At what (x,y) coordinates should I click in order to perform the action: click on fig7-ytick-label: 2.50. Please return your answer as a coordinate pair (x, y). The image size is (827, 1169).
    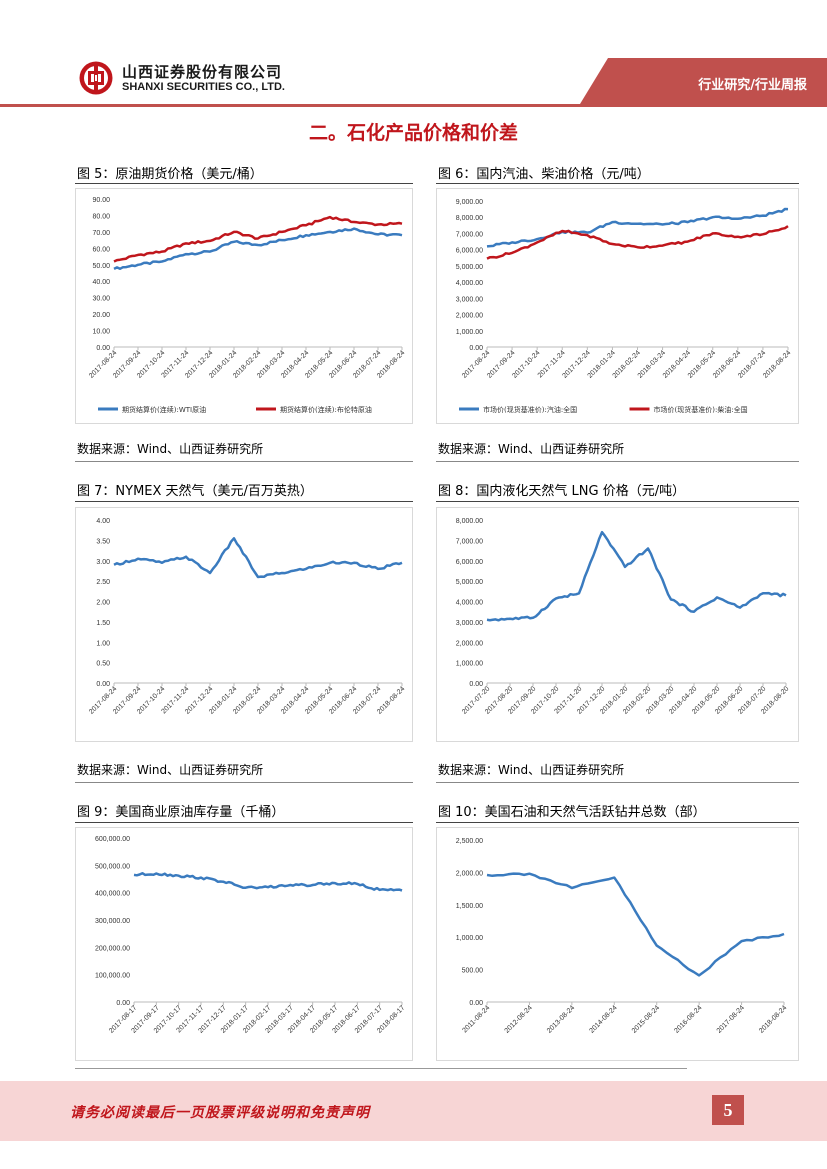
    Looking at the image, I should click on (103, 582).